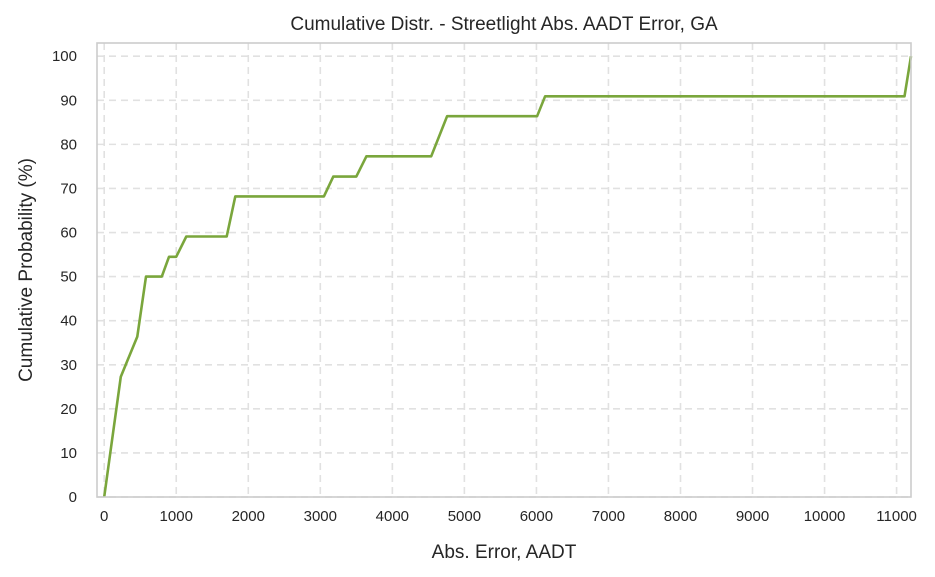  I want to click on y-tick-label: 0, so click(73, 497).